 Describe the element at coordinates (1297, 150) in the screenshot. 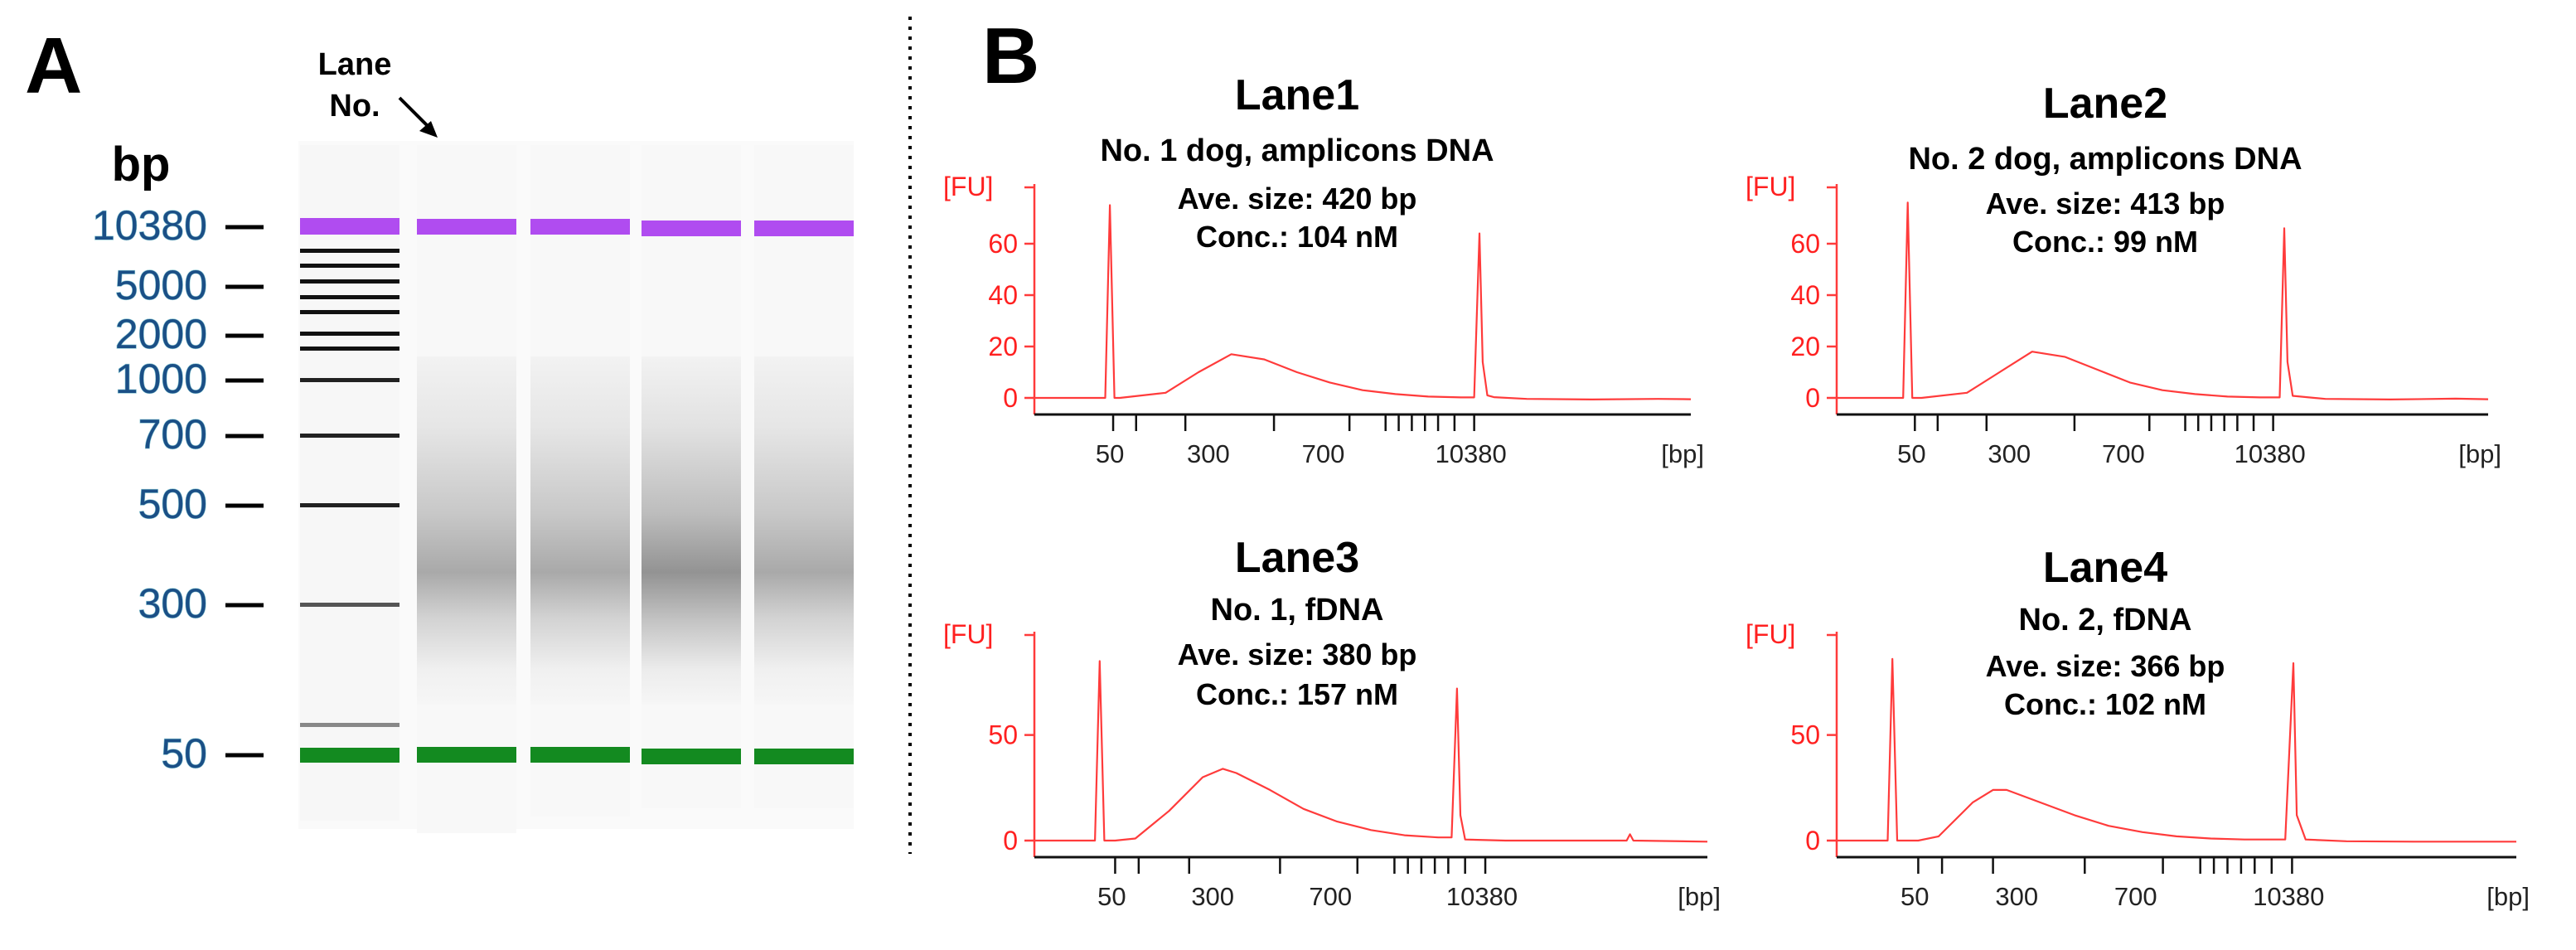

I see `chart-subtitle: No. 1 dog, amplicons DNA` at that location.